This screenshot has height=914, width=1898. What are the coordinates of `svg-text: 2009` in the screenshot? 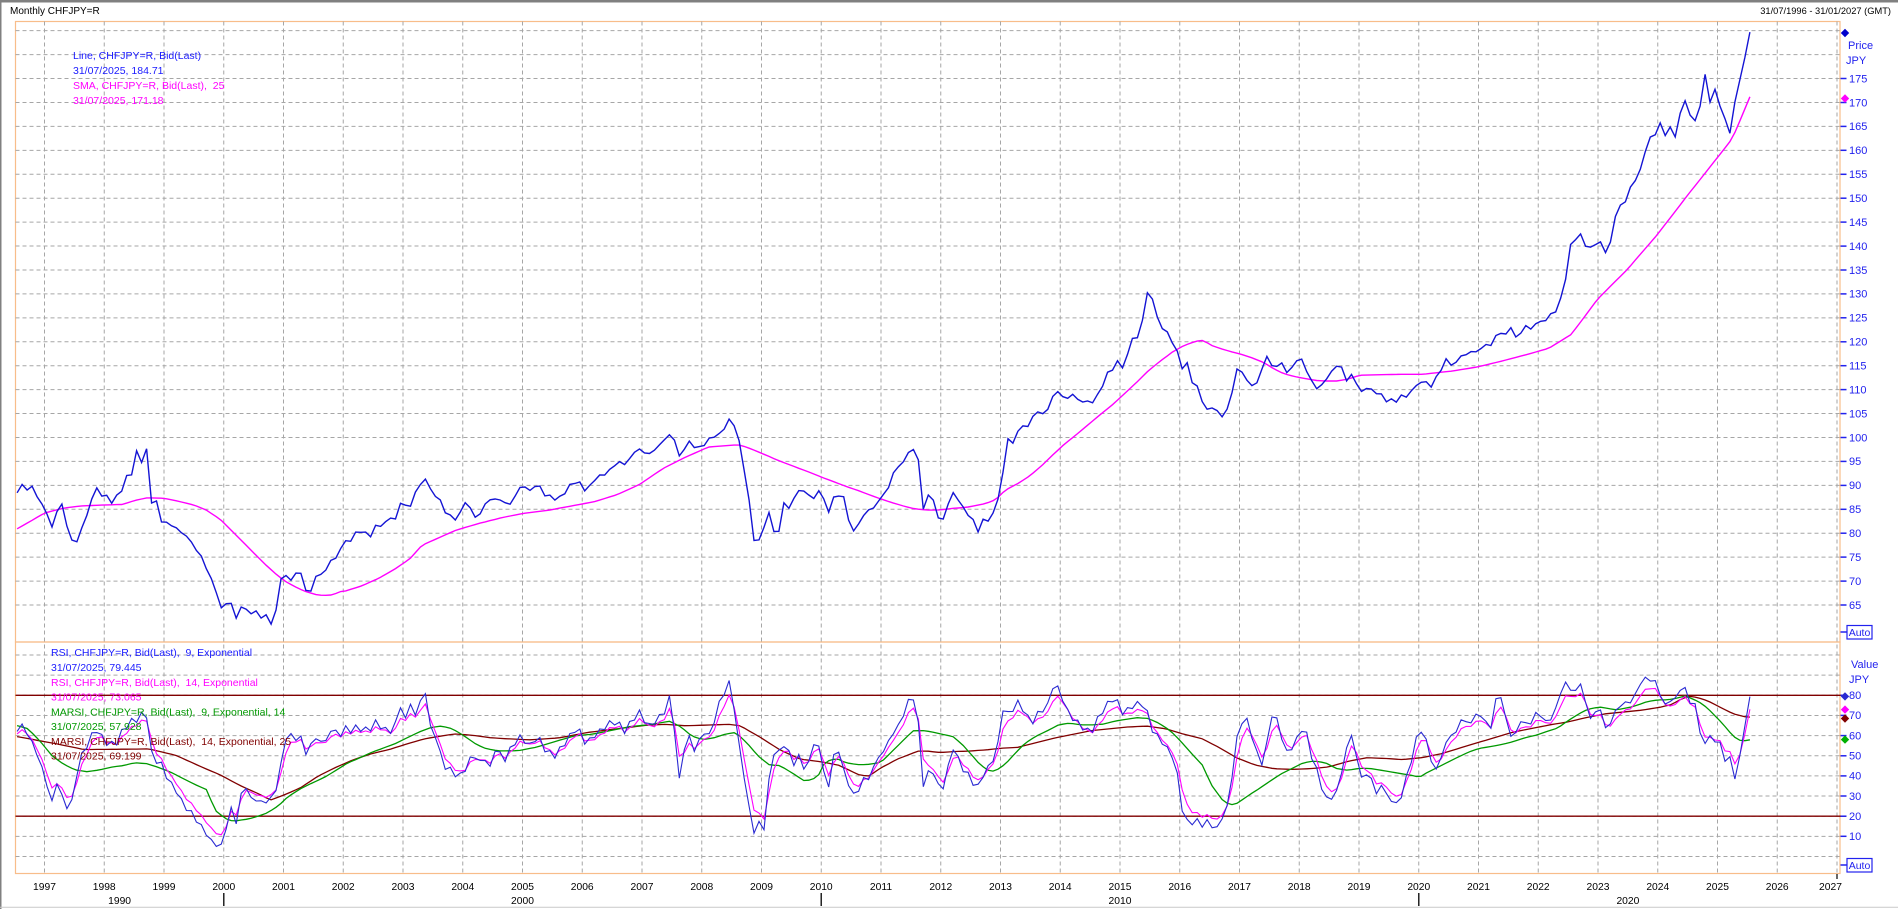 It's located at (761, 887).